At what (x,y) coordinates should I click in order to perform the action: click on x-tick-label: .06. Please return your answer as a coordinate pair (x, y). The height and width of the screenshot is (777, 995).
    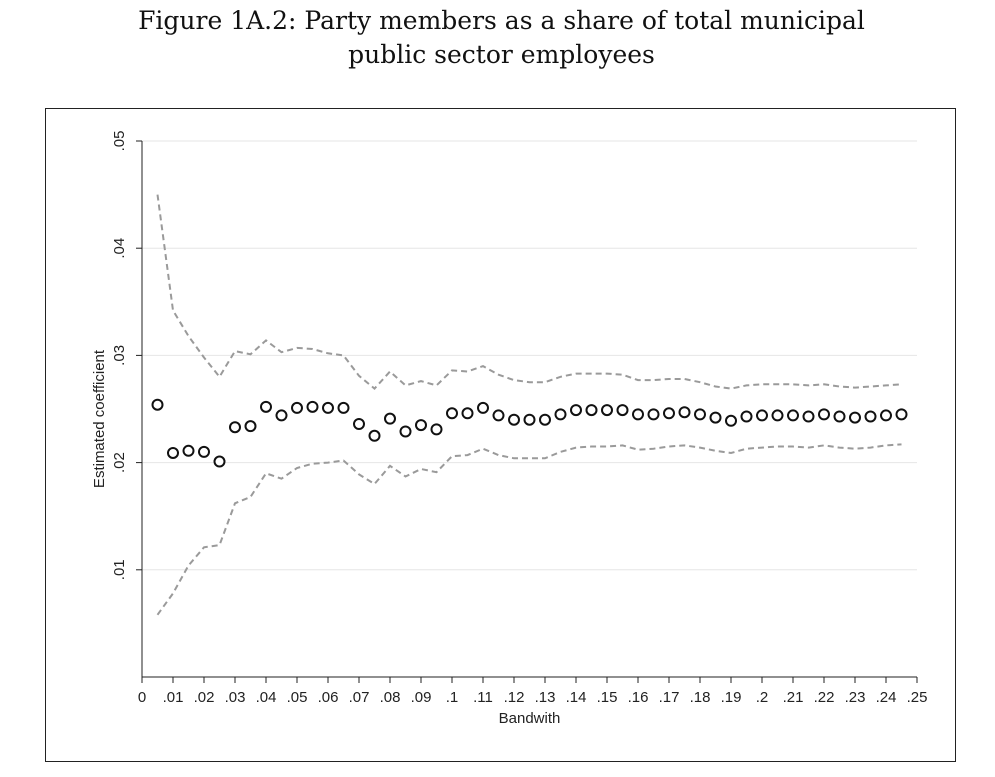
    Looking at the image, I should click on (328, 697).